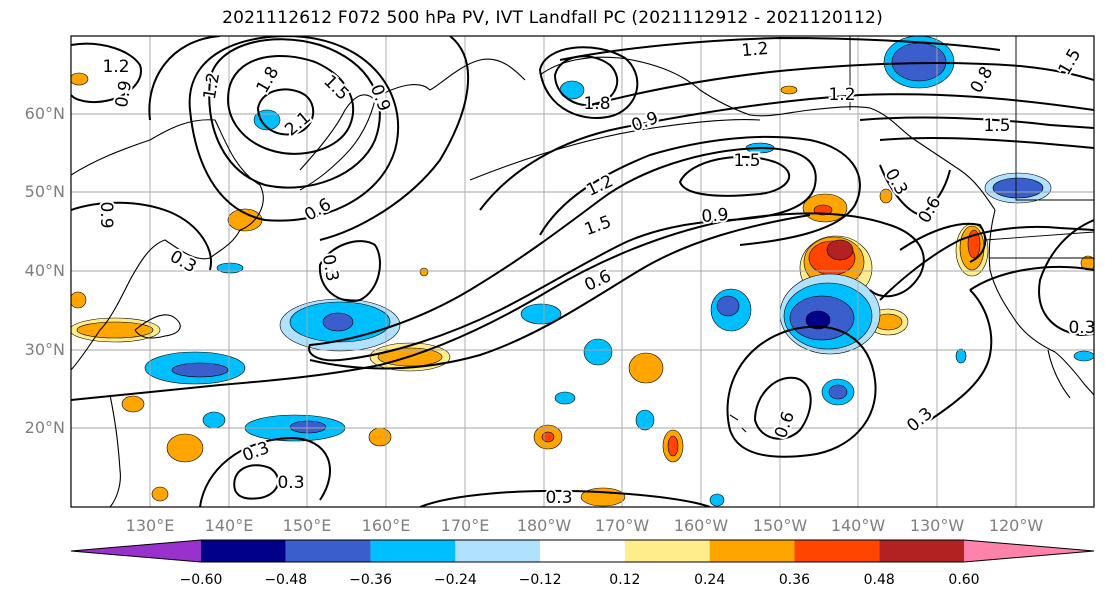 The image size is (1105, 601). What do you see at coordinates (622, 525) in the screenshot?
I see `lon-label-170w: 170°W` at bounding box center [622, 525].